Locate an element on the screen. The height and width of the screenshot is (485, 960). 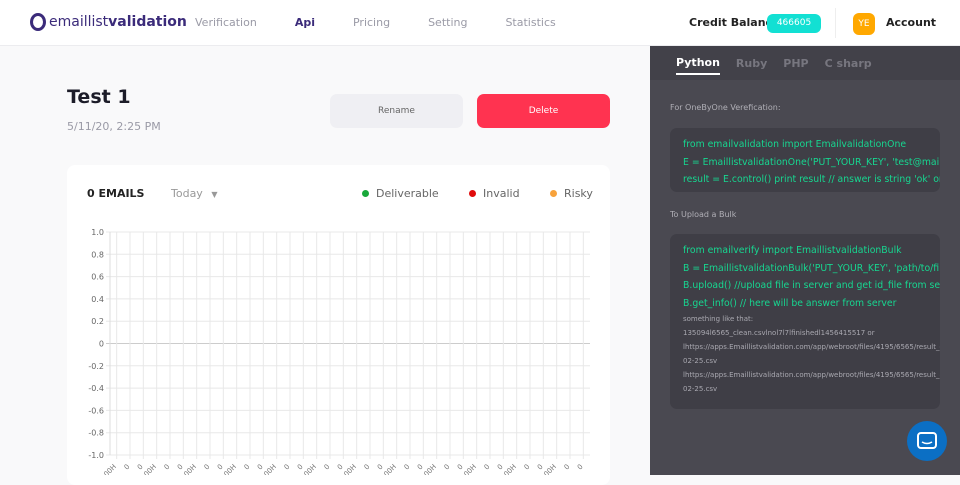
logo-text-light: emaillist is located at coordinates (79, 22).